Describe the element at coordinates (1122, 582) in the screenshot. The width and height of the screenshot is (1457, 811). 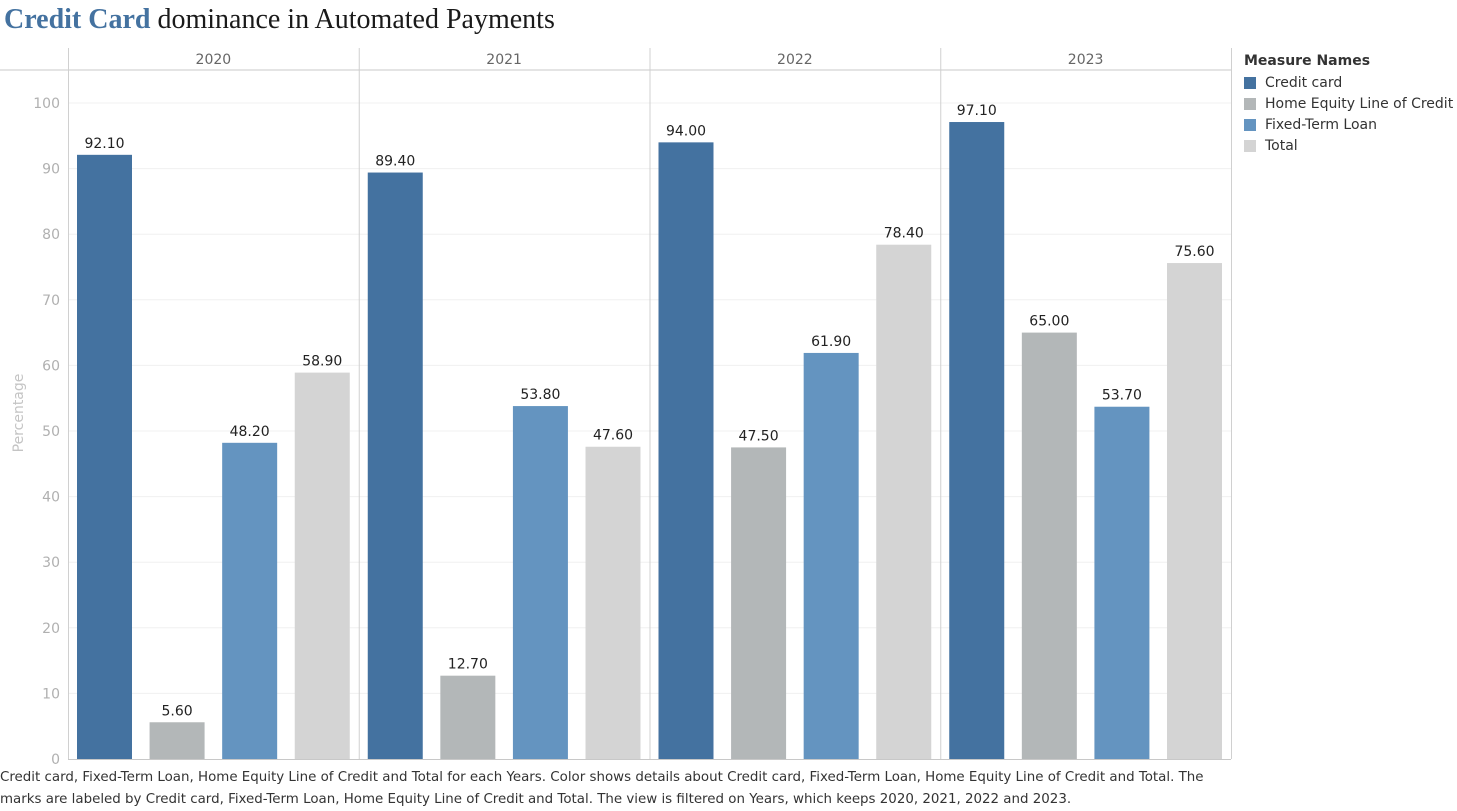
I see `bar-fixed-term-loan-2023` at that location.